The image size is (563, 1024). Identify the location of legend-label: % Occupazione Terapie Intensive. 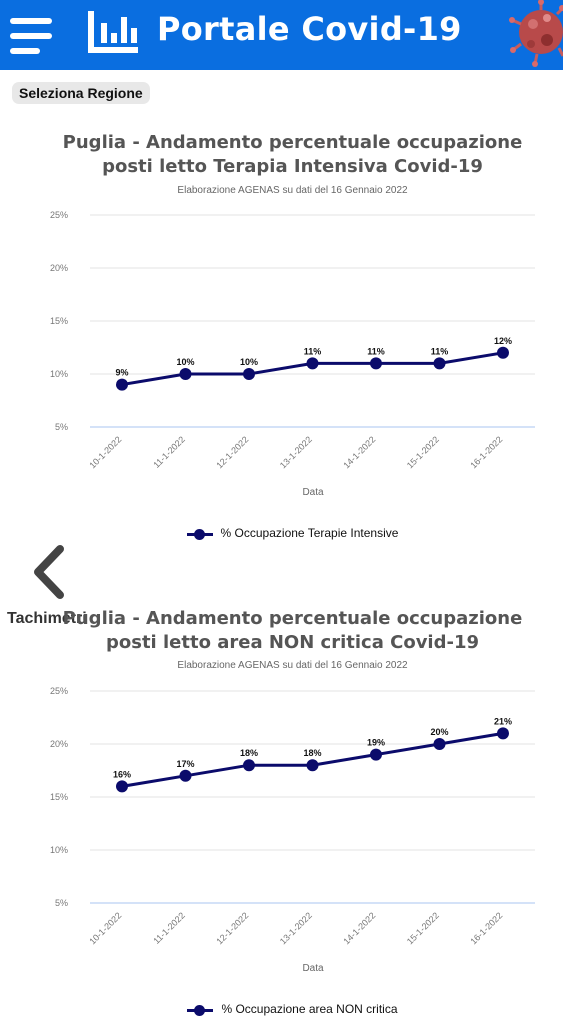
(309, 533).